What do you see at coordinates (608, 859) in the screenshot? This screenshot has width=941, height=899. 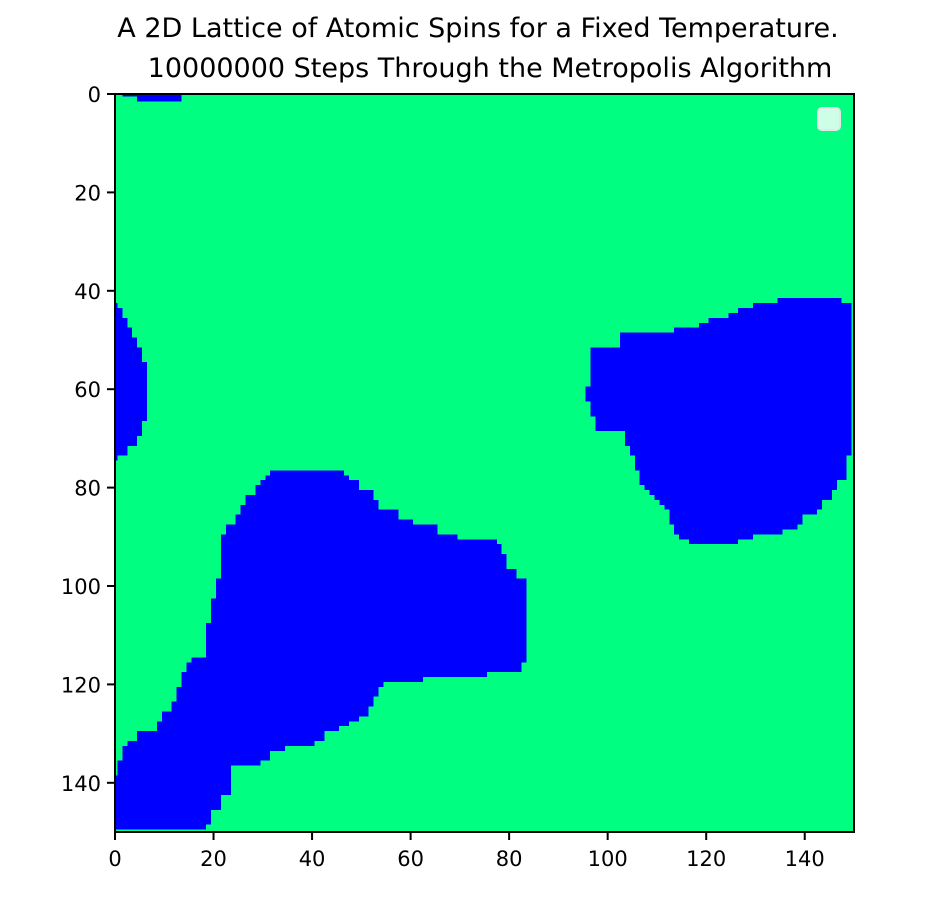 I see `x-tick-label: 100` at bounding box center [608, 859].